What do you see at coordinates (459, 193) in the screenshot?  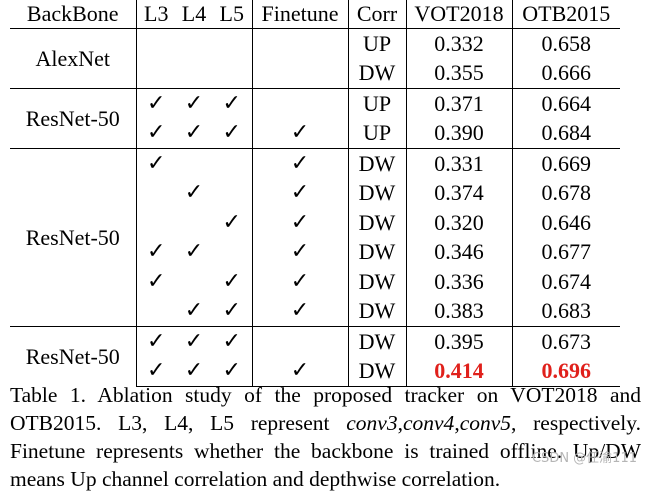 I see `vot2018-cell: 0.374` at bounding box center [459, 193].